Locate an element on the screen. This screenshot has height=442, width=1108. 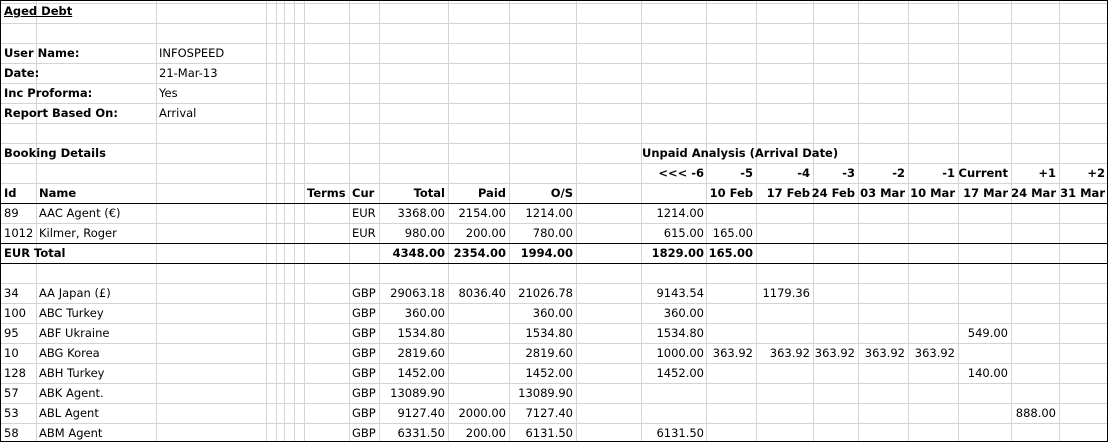
total: 980.00 is located at coordinates (424, 233).